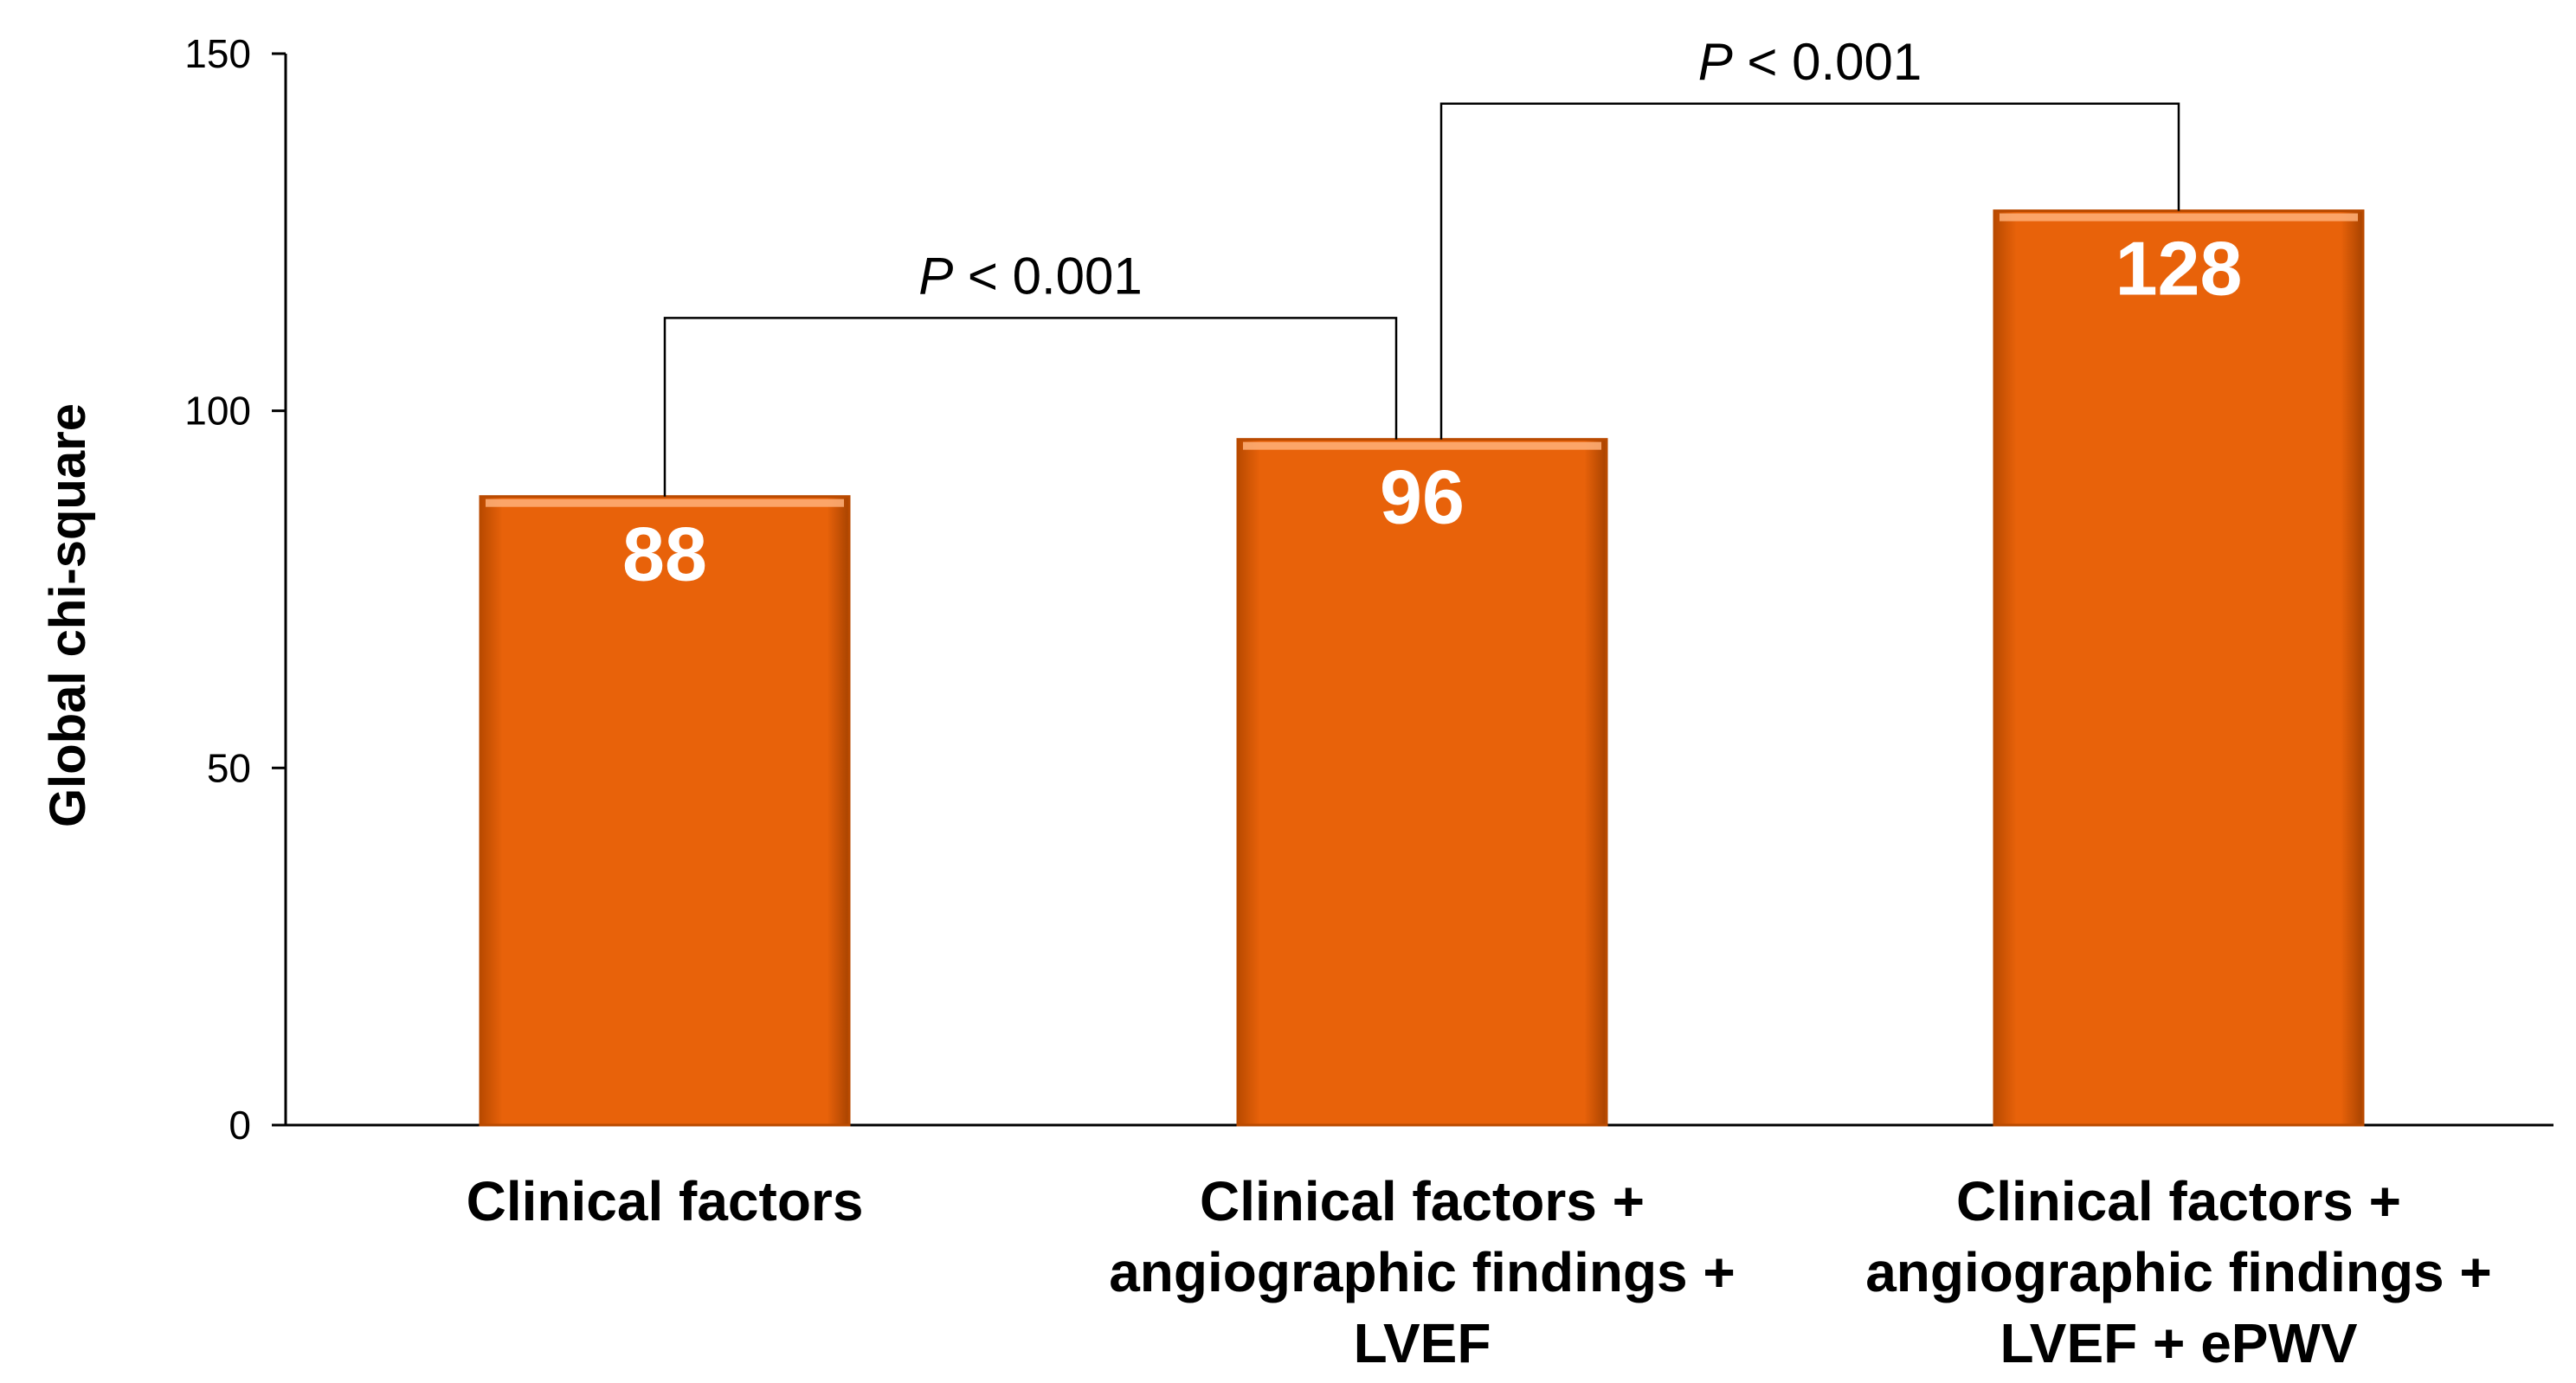 Image resolution: width=2576 pixels, height=1383 pixels. Describe the element at coordinates (2178, 1343) in the screenshot. I see `category-label: LVEF + ePWV` at that location.